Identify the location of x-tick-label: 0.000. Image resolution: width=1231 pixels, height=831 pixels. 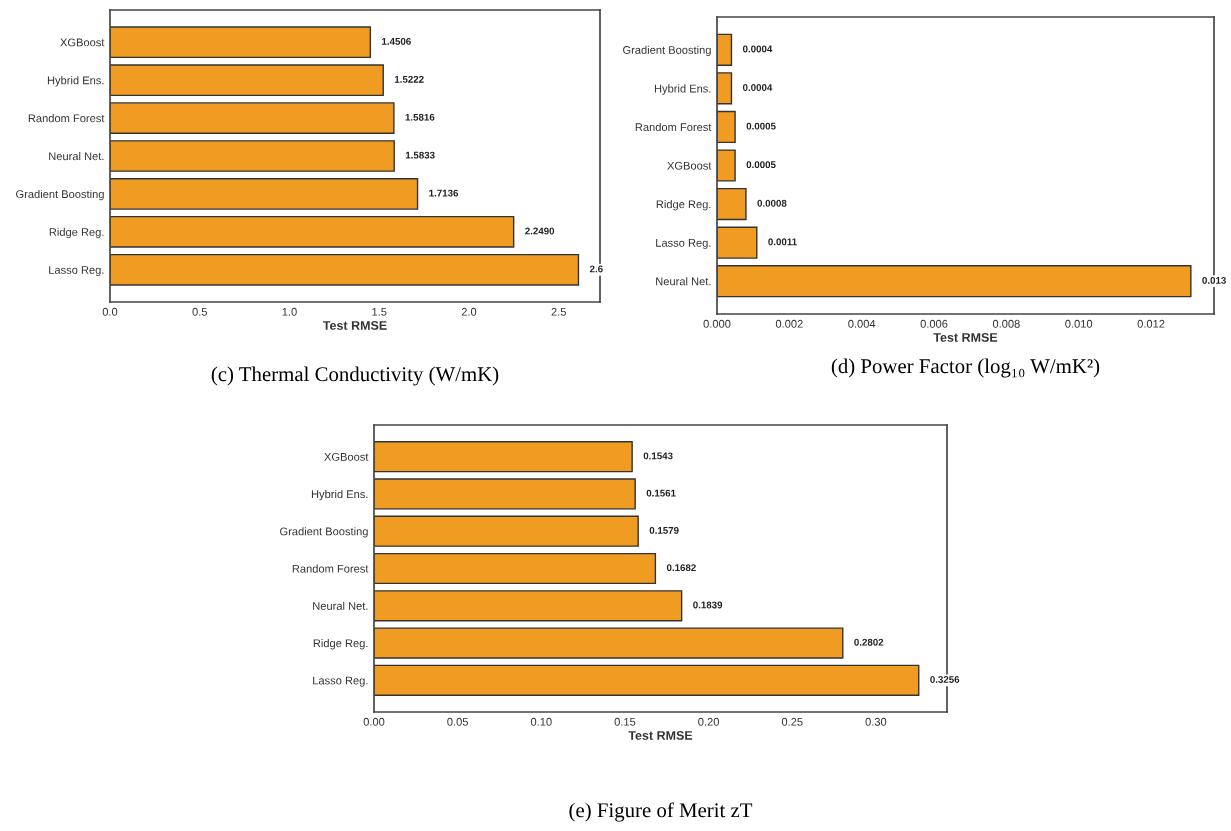
(717, 323).